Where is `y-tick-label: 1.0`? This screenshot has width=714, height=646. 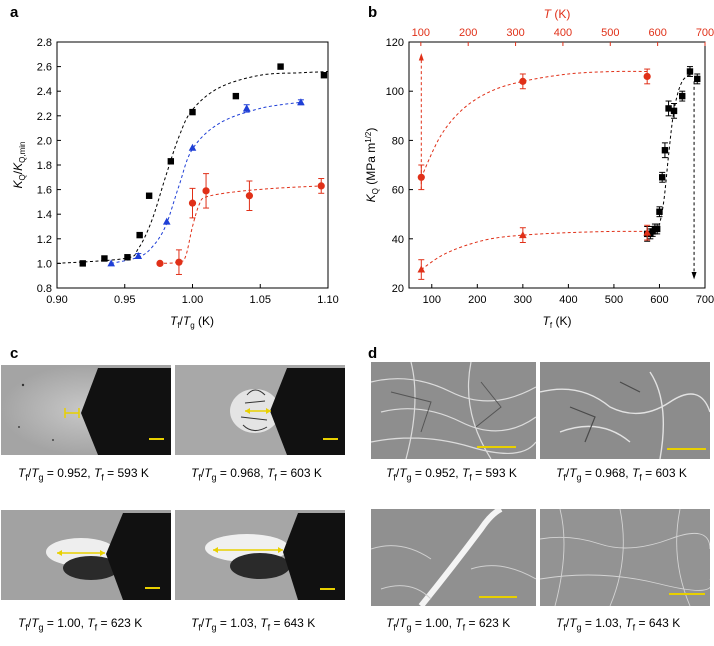 y-tick-label: 1.0 is located at coordinates (44, 264).